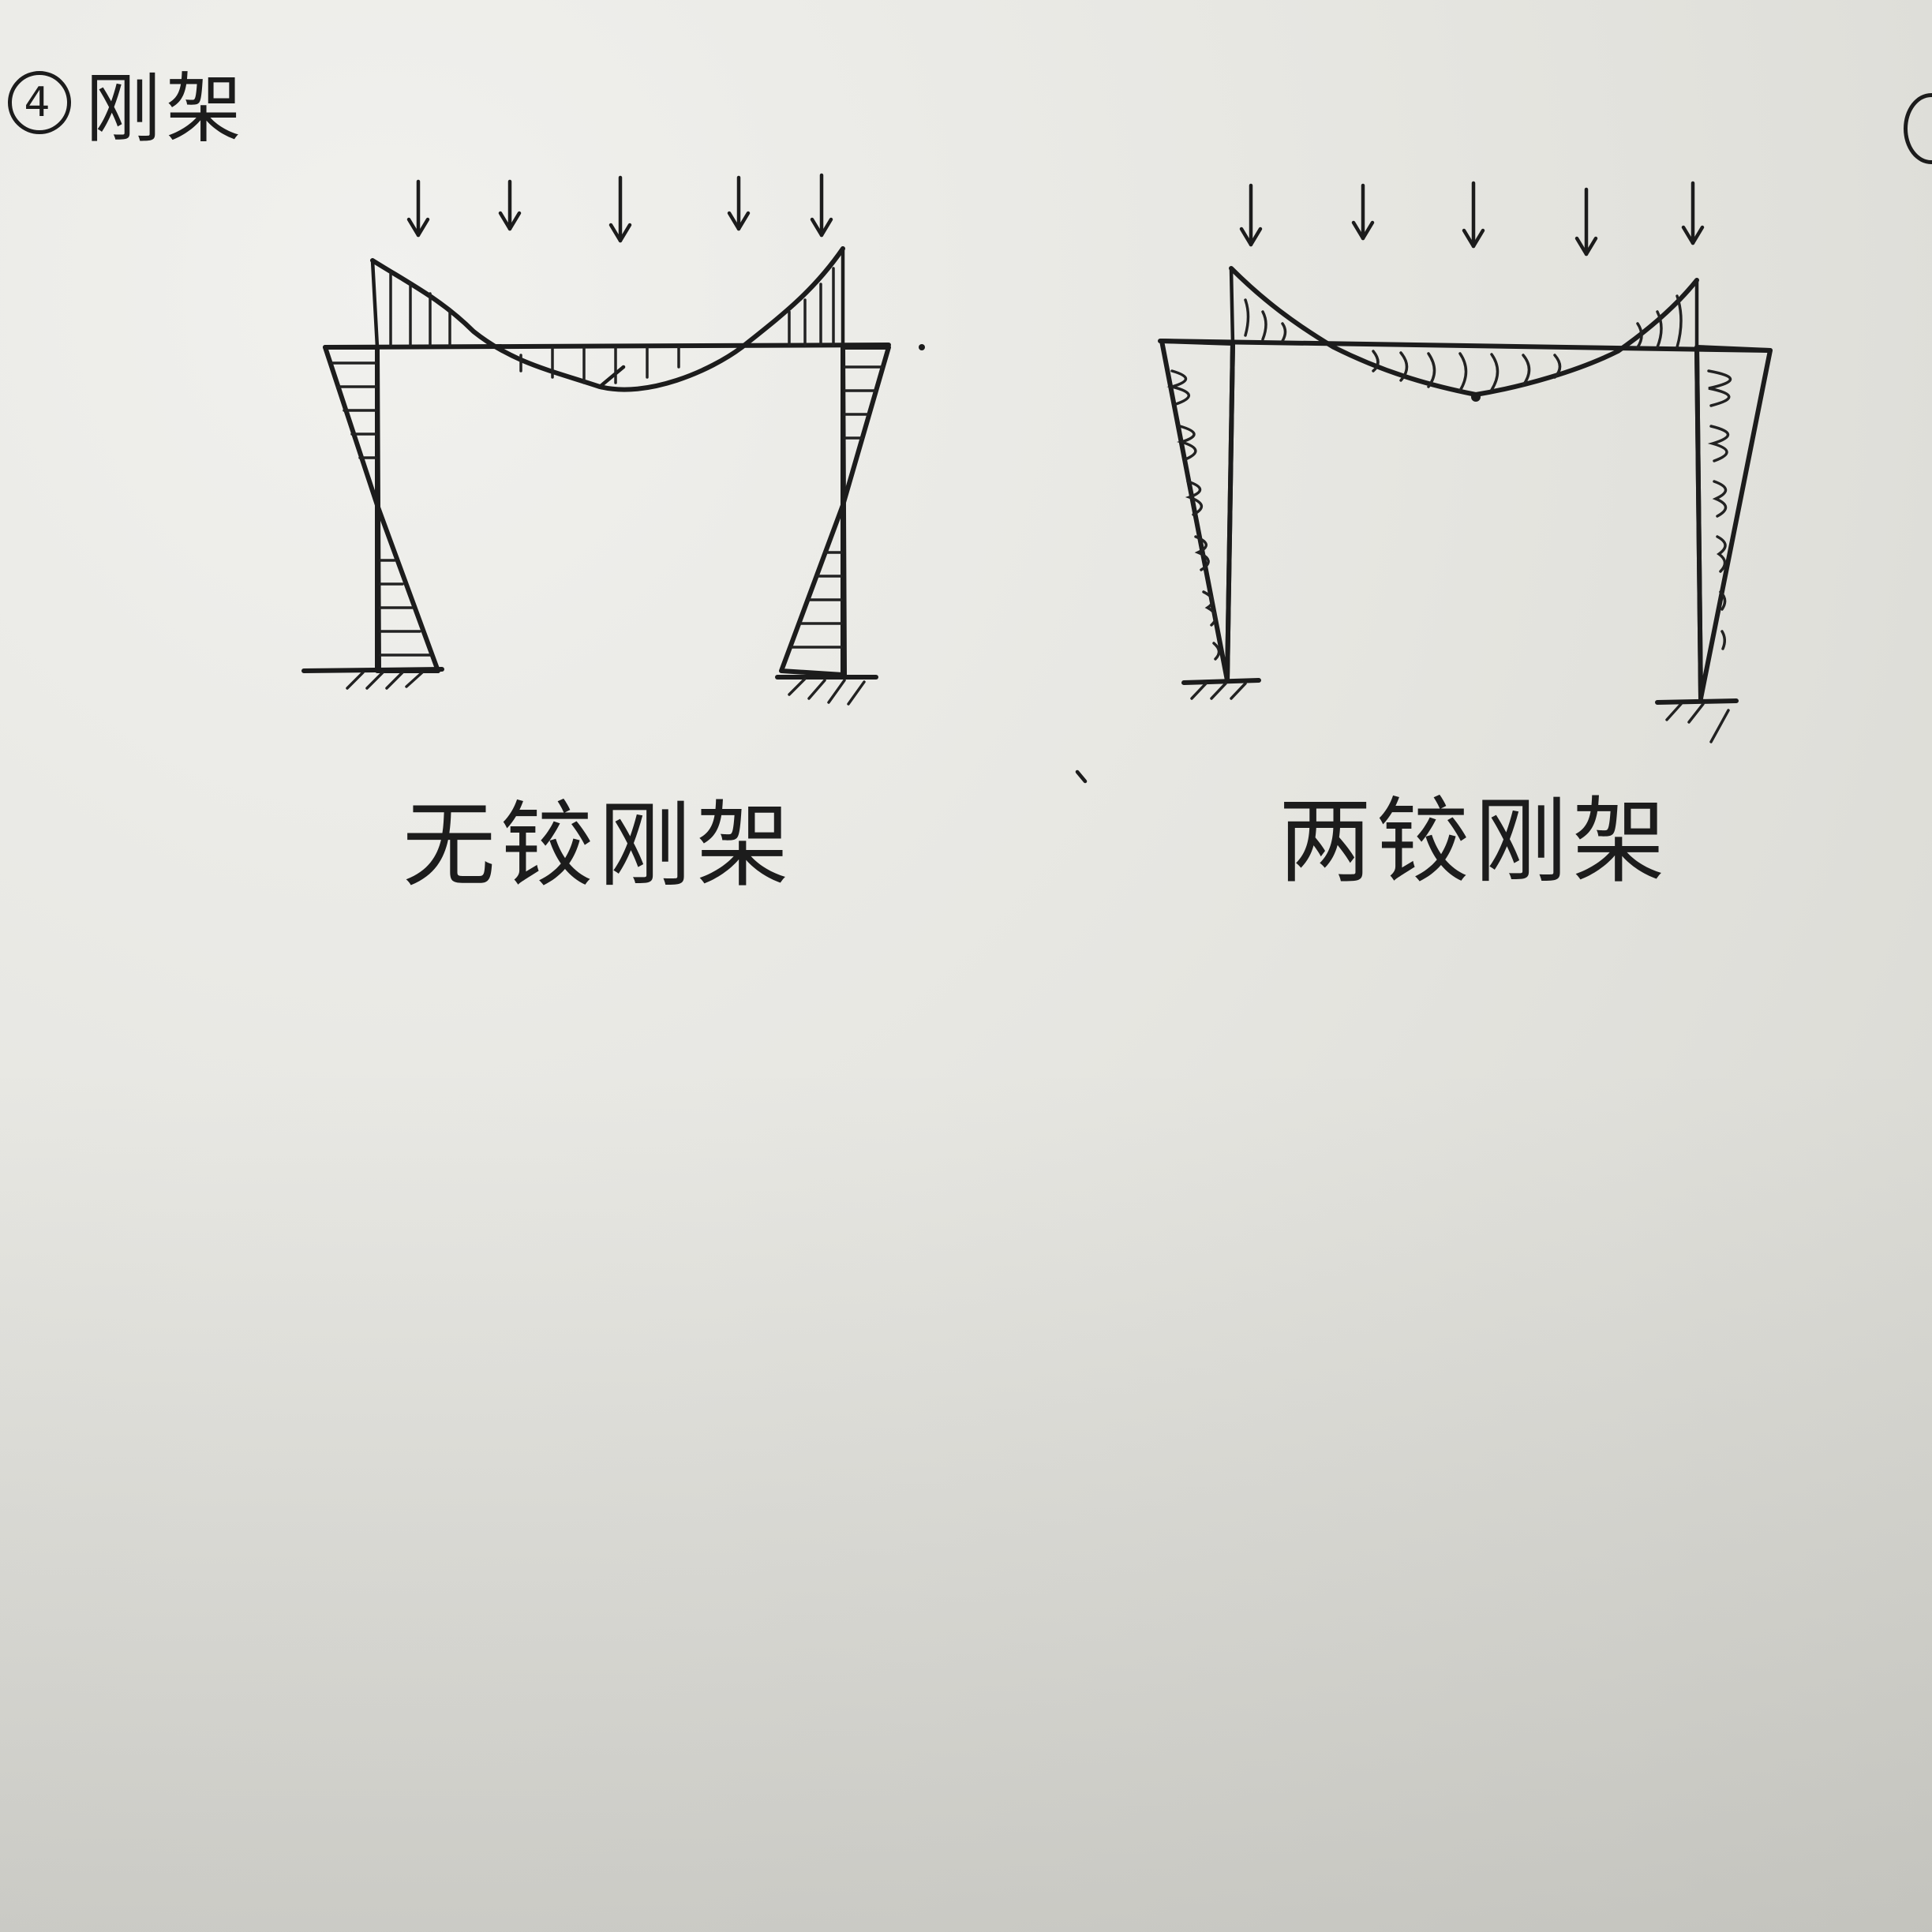  Describe the element at coordinates (1697, 720) in the screenshot. I see `right-pin-support` at that location.